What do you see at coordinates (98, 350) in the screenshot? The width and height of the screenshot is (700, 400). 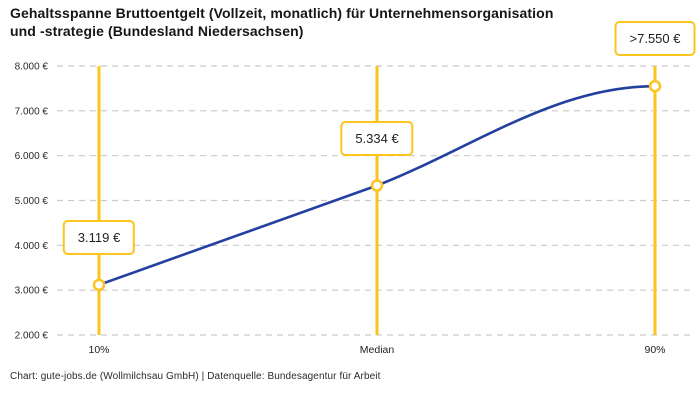 I see `x-tick-label: 10%` at bounding box center [98, 350].